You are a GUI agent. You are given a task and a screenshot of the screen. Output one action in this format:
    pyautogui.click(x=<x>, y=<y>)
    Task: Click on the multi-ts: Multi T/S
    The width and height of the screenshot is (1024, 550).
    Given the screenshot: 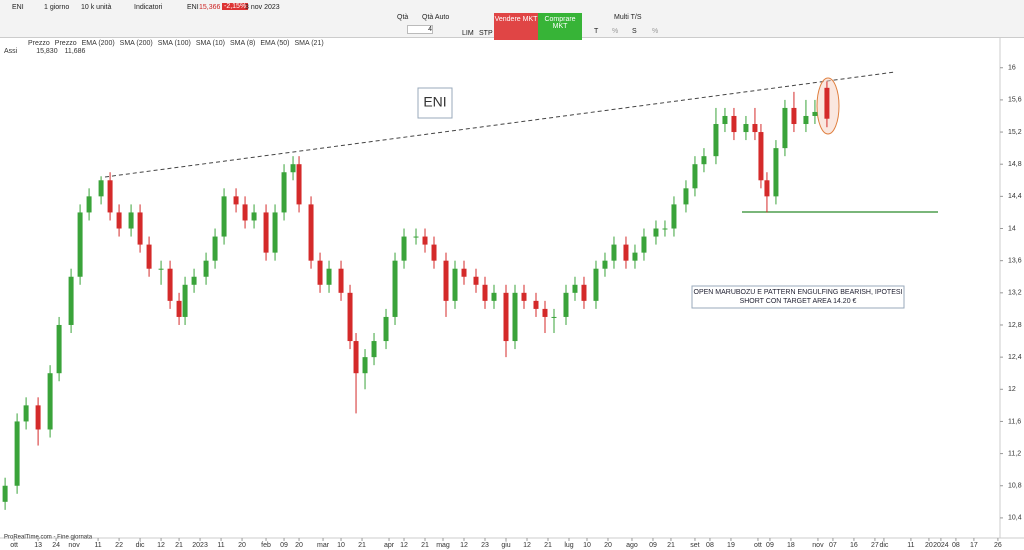 What is the action you would take?
    pyautogui.click(x=628, y=17)
    